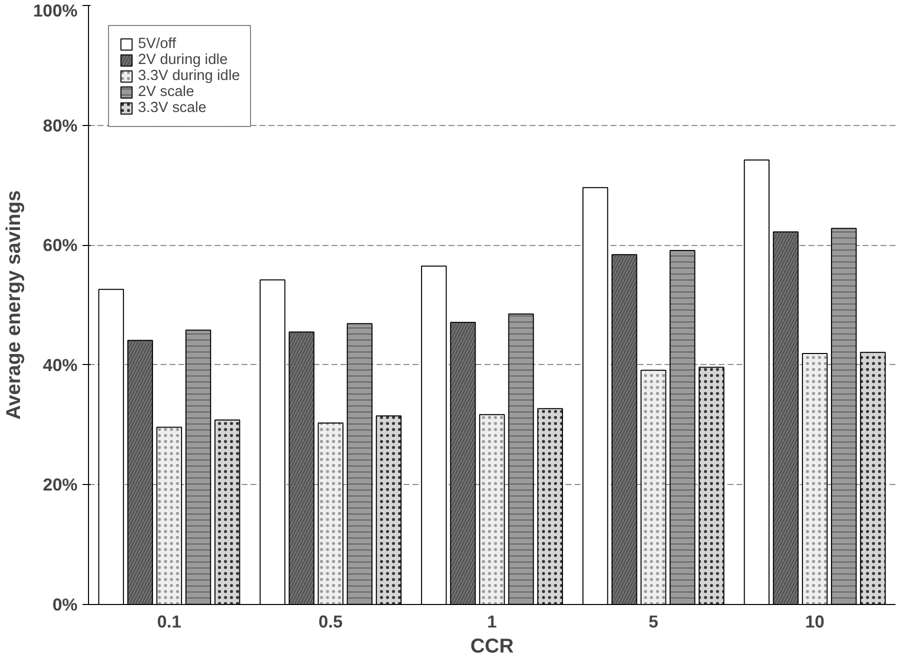  Describe the element at coordinates (60, 364) in the screenshot. I see `y-tick-label: 40%` at that location.